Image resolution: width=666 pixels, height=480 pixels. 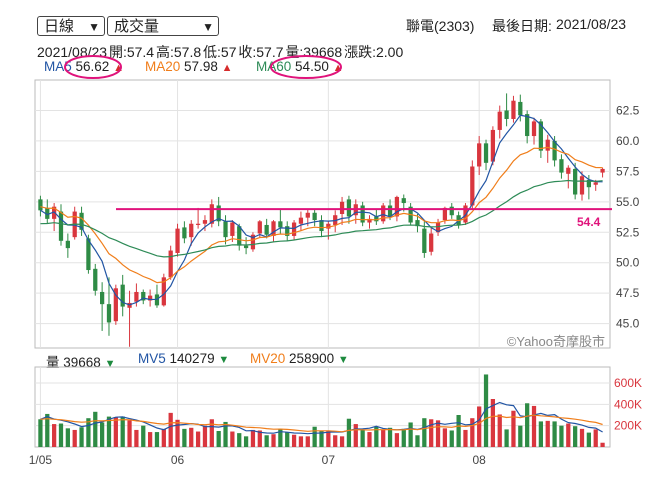 I want to click on ma5-legend: MA5 56.62 ▲, so click(x=84, y=66).